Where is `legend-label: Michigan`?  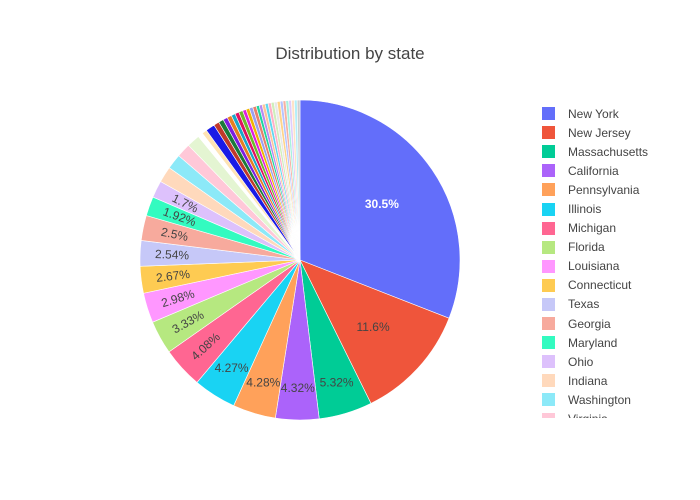 legend-label: Michigan is located at coordinates (592, 228).